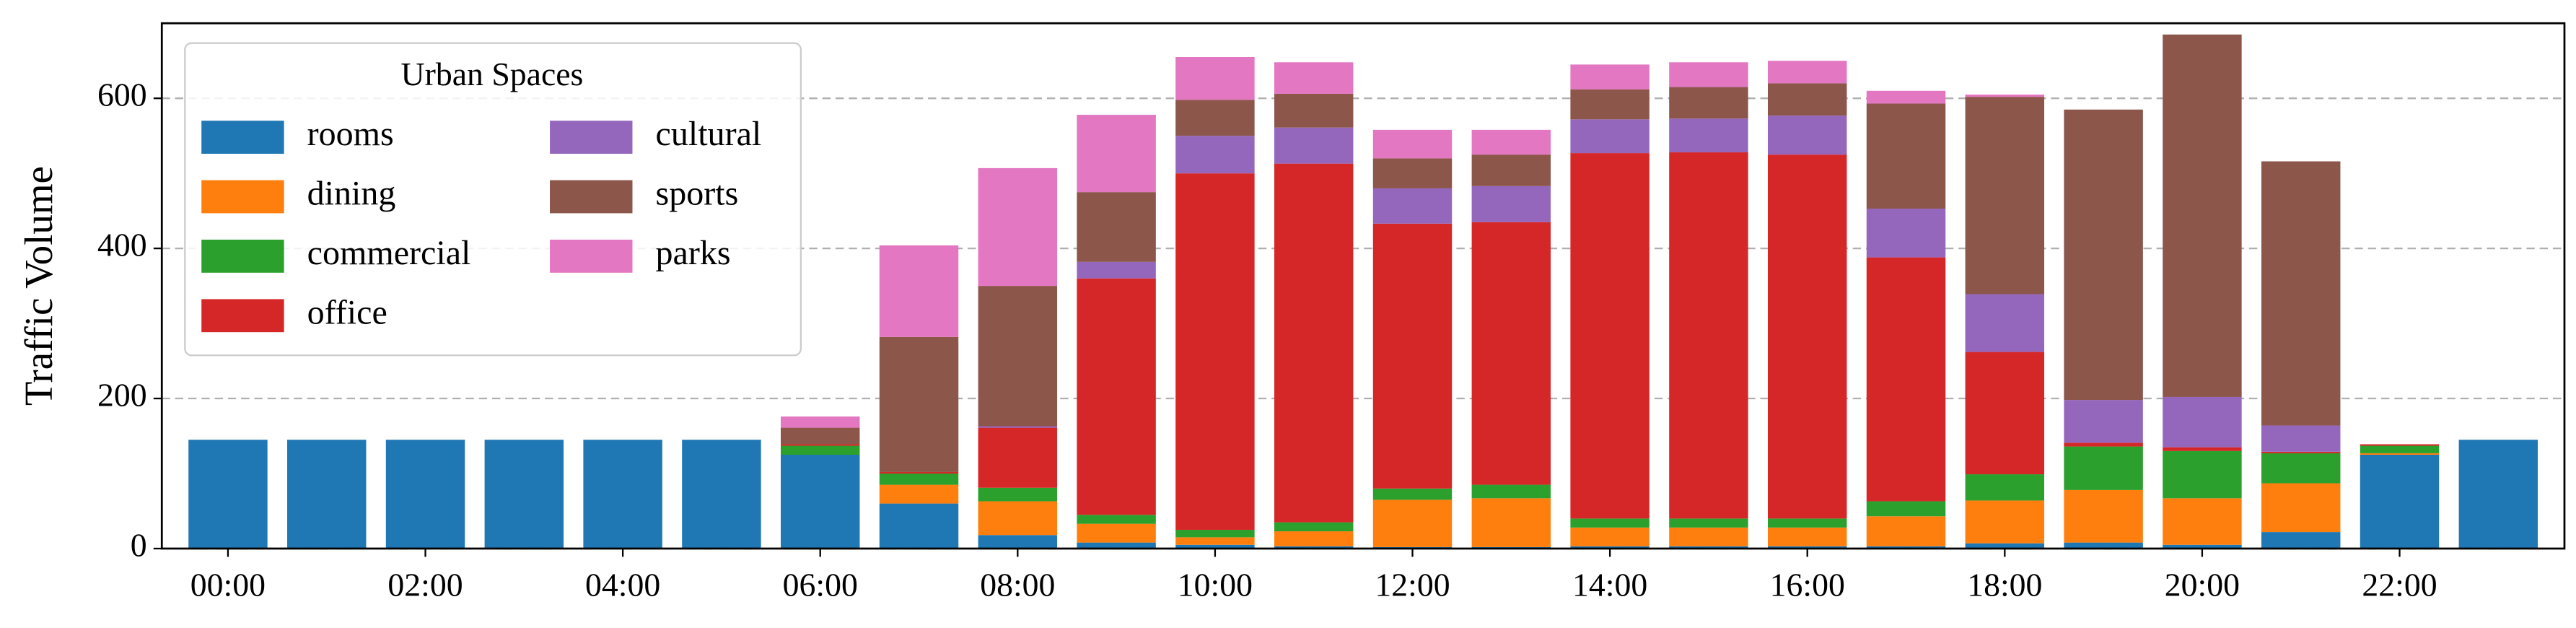 Image resolution: width=2576 pixels, height=628 pixels. Describe the element at coordinates (1412, 584) in the screenshot. I see `x-tick-label: 12:00` at that location.